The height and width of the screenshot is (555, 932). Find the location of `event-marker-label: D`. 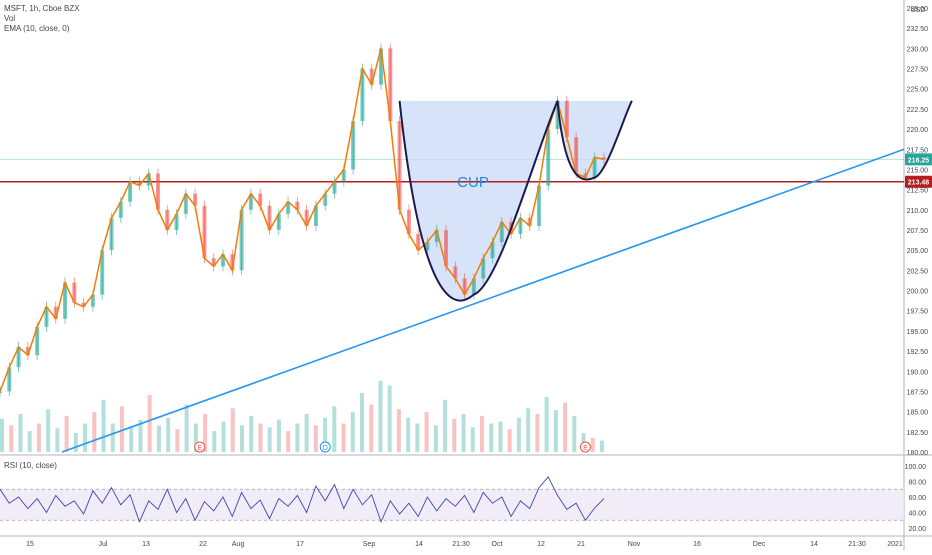

event-marker-label: D is located at coordinates (325, 448).